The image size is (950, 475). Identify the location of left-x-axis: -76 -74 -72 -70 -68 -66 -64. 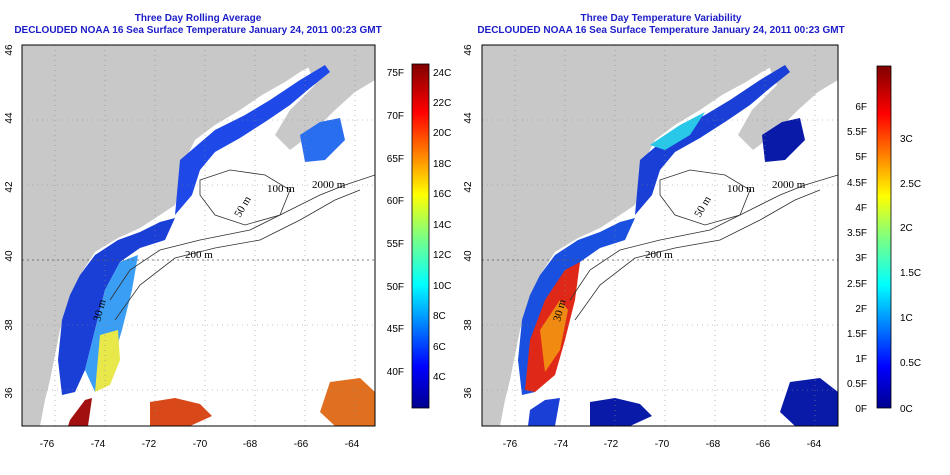
(200, 444).